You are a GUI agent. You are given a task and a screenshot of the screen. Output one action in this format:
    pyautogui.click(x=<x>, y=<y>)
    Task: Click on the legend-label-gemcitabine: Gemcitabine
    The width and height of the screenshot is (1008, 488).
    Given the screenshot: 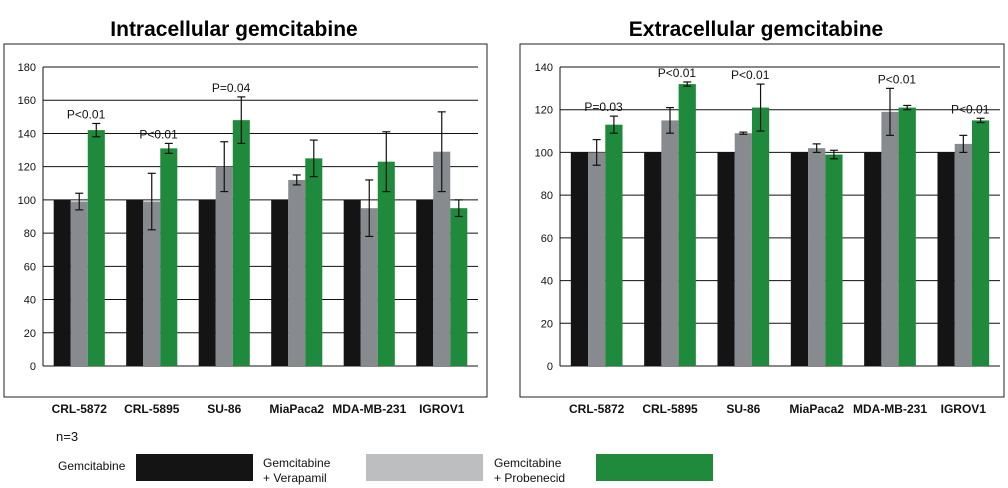 What is the action you would take?
    pyautogui.click(x=92, y=466)
    